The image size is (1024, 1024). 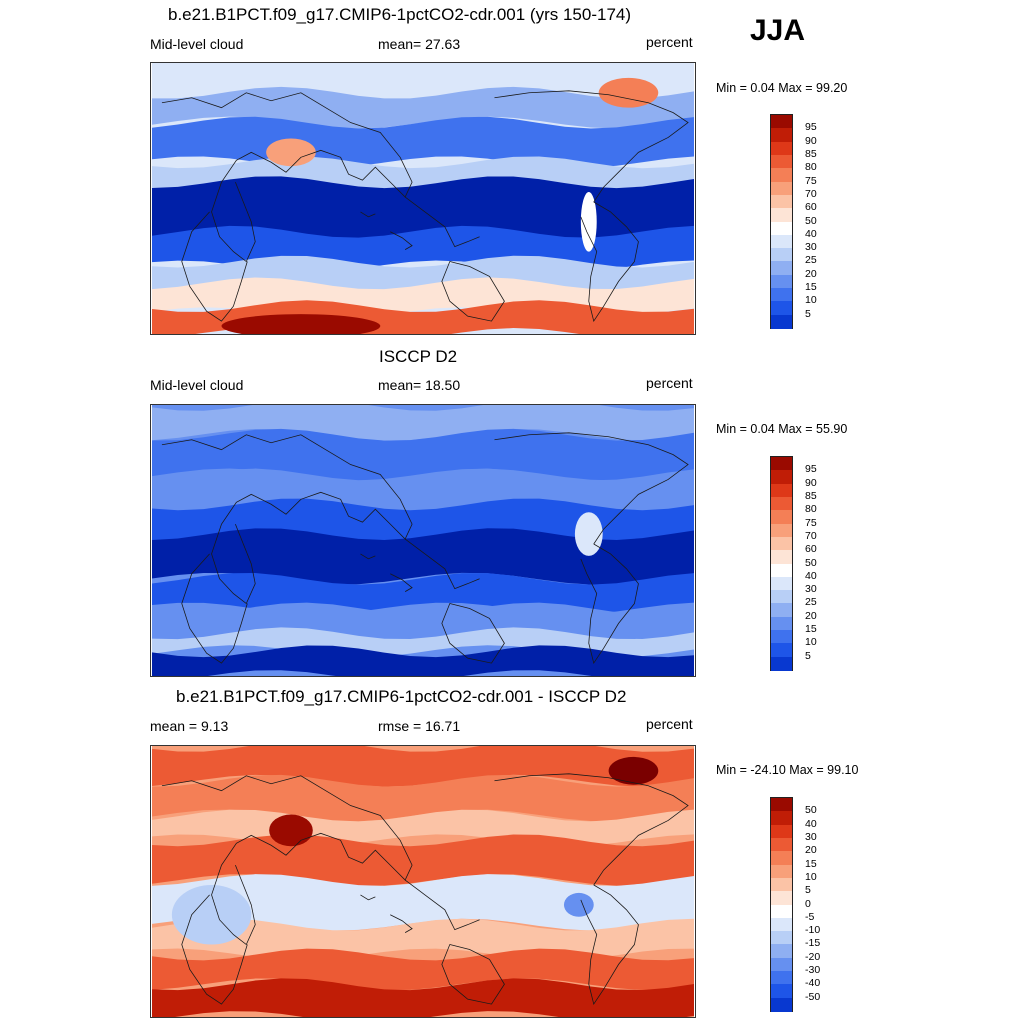 I want to click on panel-title: ISCCP D2, so click(x=418, y=356).